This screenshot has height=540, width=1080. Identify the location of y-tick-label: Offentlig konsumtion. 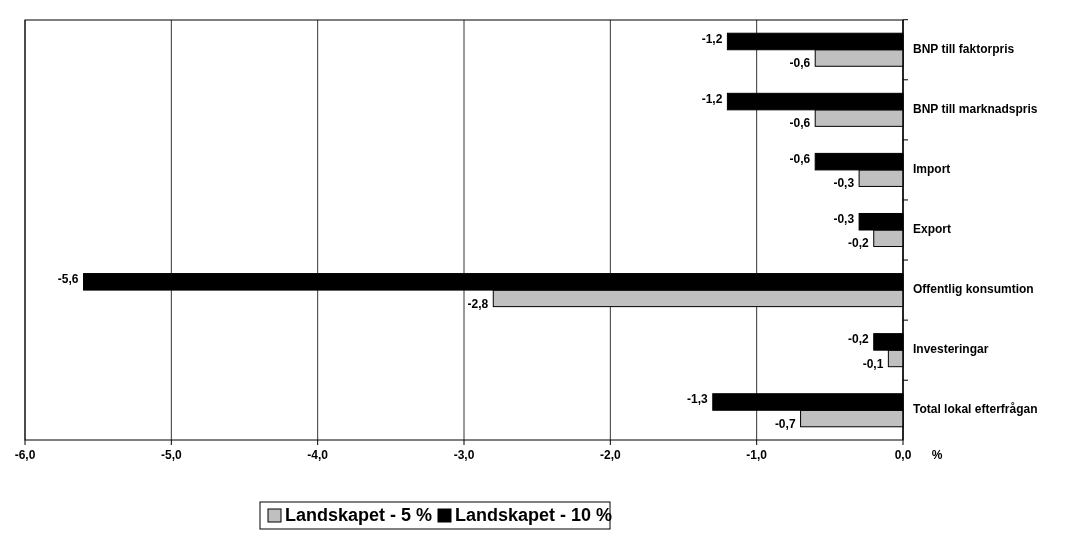
(973, 289).